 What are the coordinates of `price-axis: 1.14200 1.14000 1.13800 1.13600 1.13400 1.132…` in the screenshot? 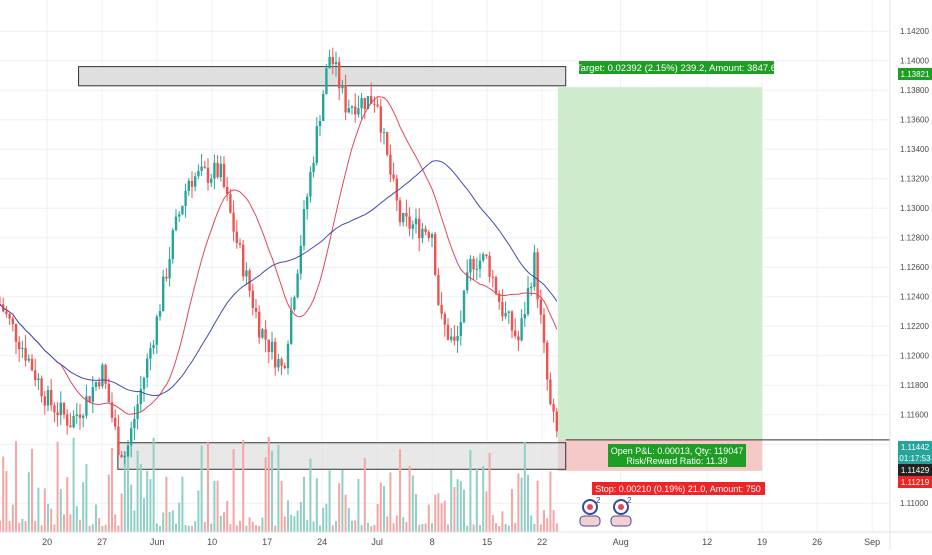 It's located at (914, 267).